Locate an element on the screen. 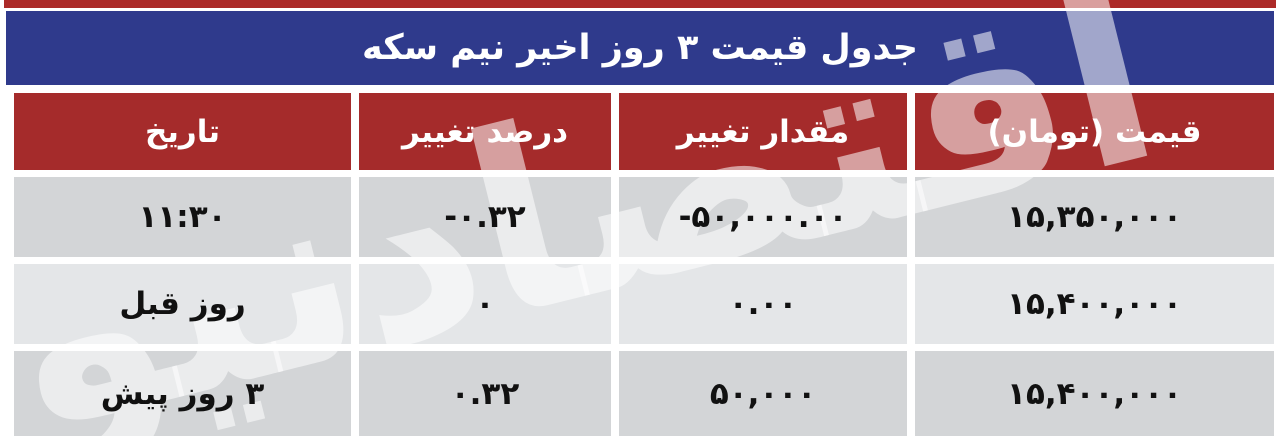  table-cell-price-row1: ۱۵,۳۵۰,۰۰۰ is located at coordinates (1094, 217).